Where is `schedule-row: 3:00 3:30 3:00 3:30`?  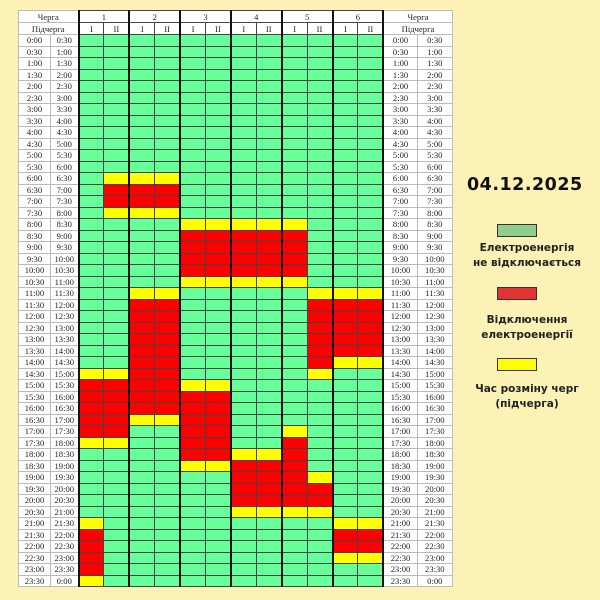
schedule-row: 3:00 3:30 3:00 3:30 is located at coordinates (235, 109).